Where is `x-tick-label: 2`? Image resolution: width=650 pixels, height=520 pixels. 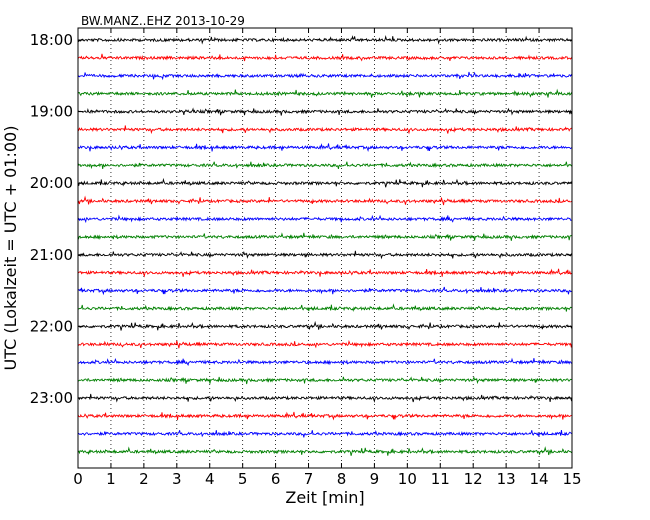 x-tick-label: 2 is located at coordinates (144, 479).